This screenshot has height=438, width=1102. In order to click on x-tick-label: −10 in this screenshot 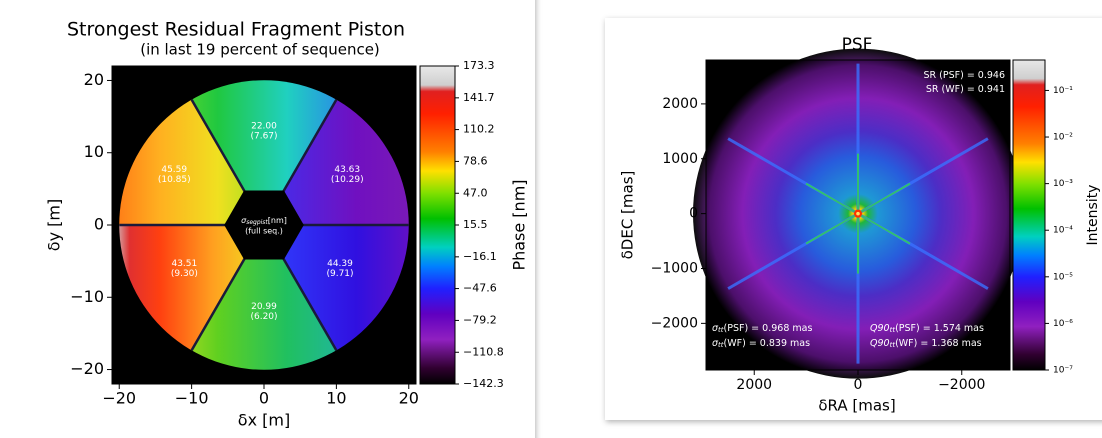, I will do `click(192, 398)`.